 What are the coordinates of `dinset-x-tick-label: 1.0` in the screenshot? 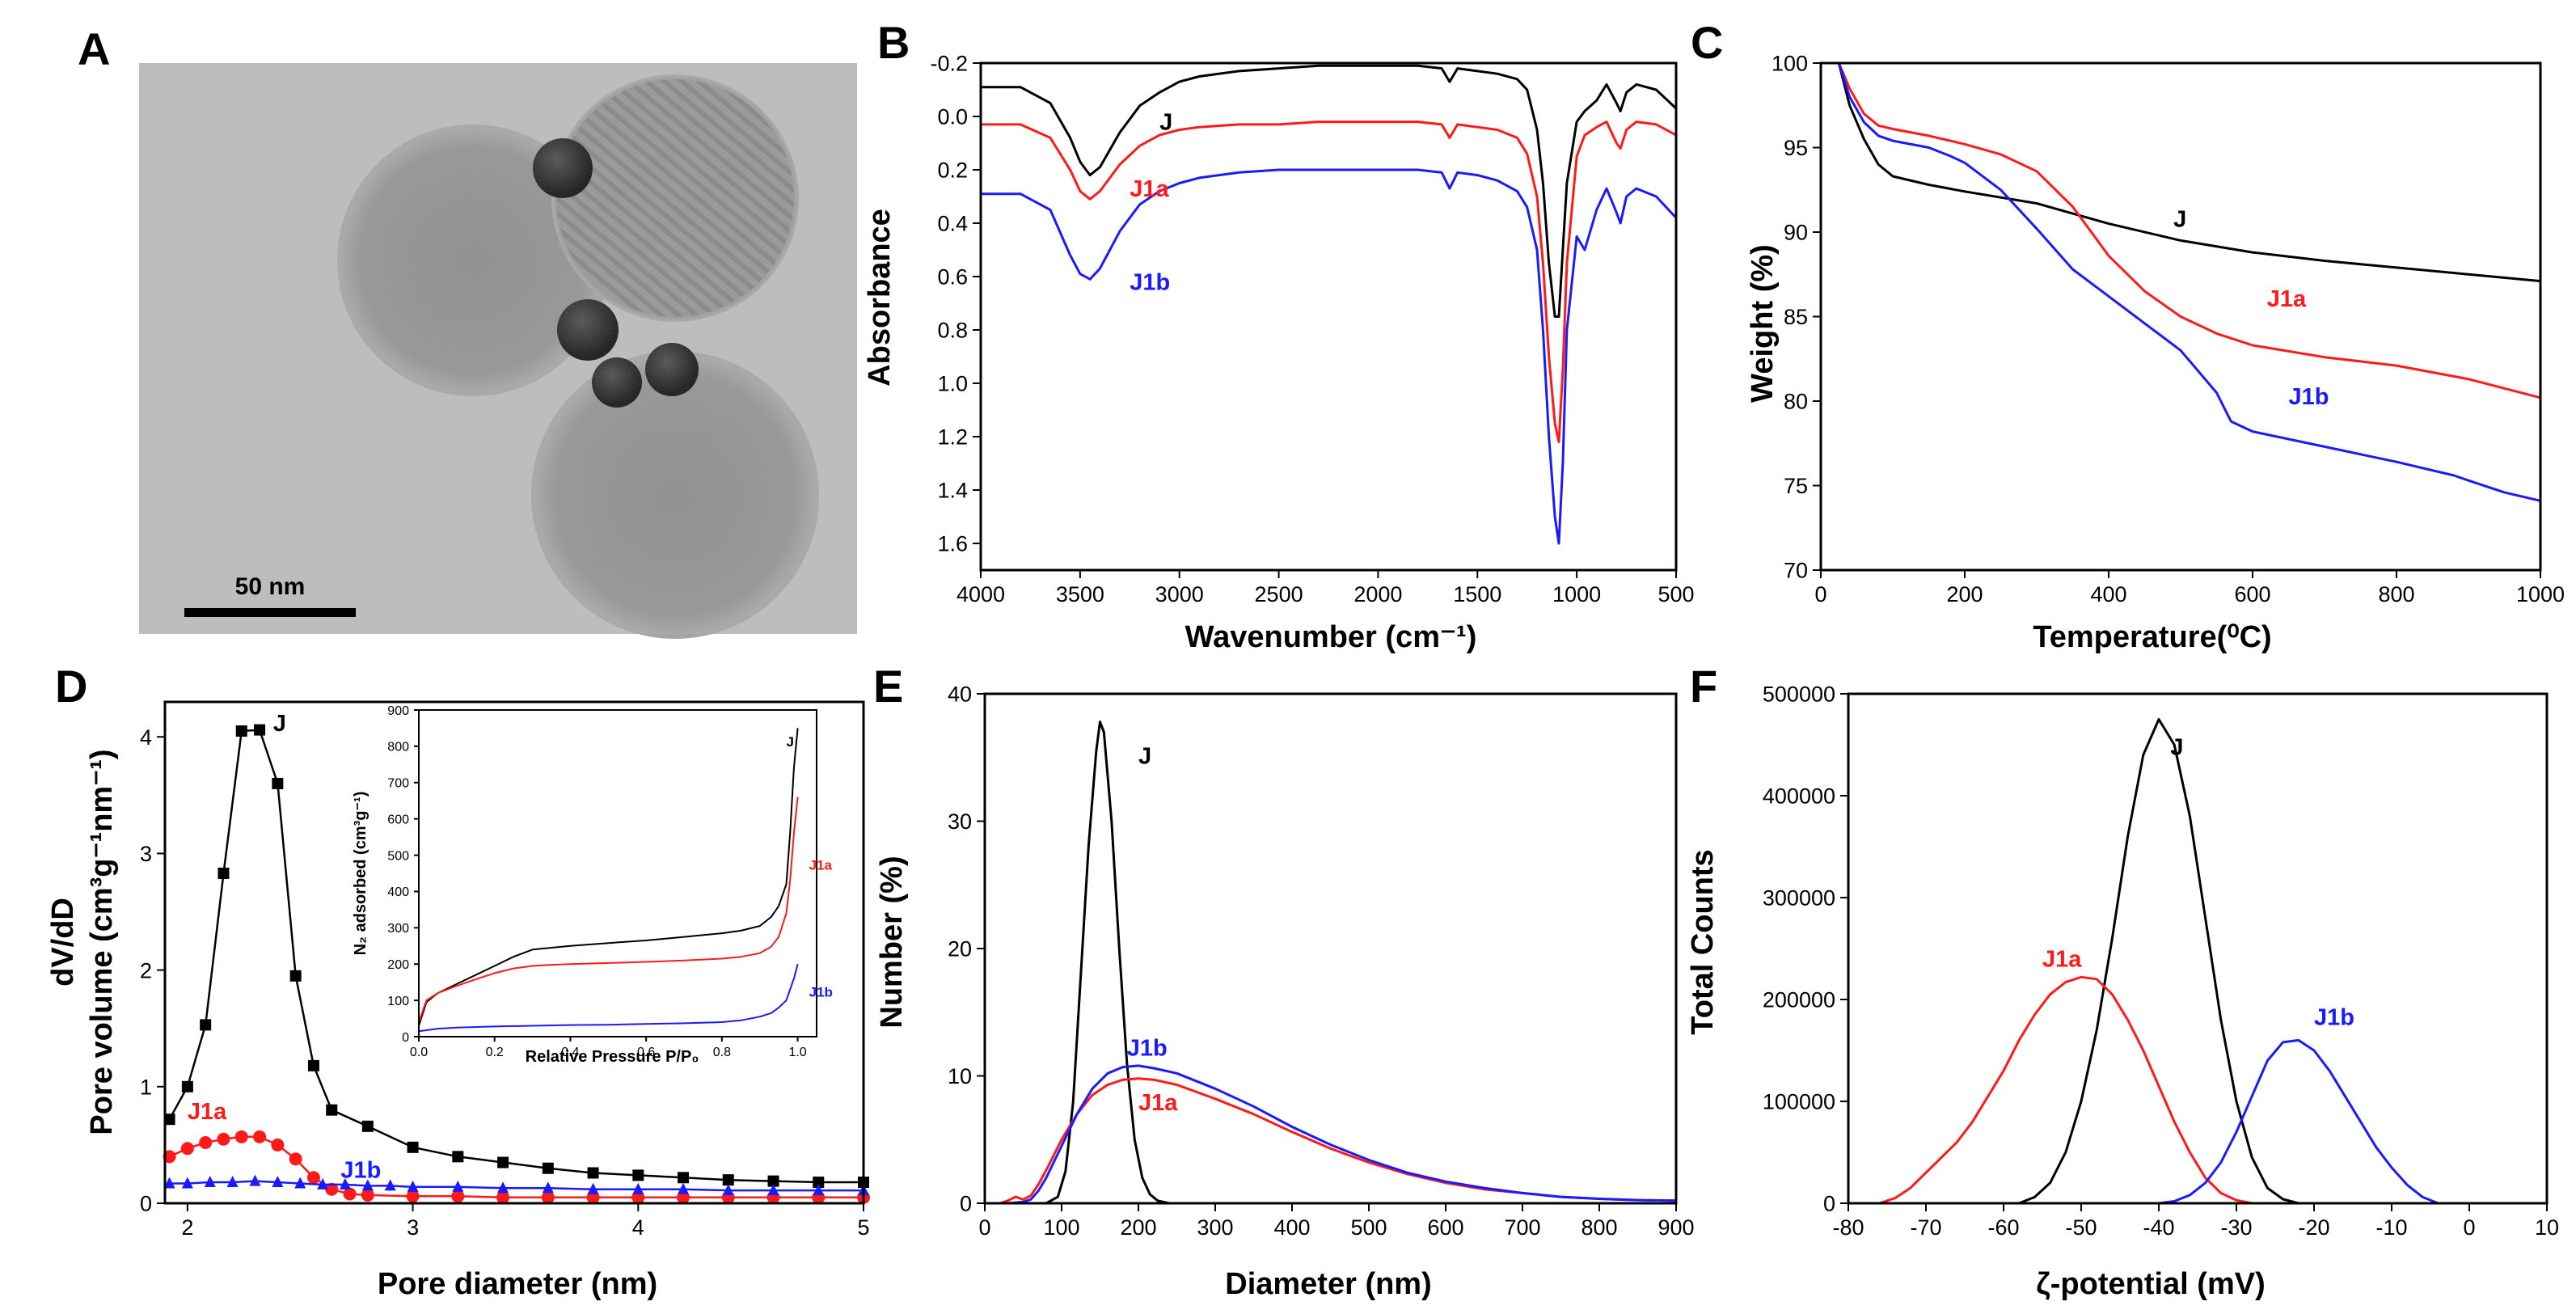 It's located at (797, 1052).